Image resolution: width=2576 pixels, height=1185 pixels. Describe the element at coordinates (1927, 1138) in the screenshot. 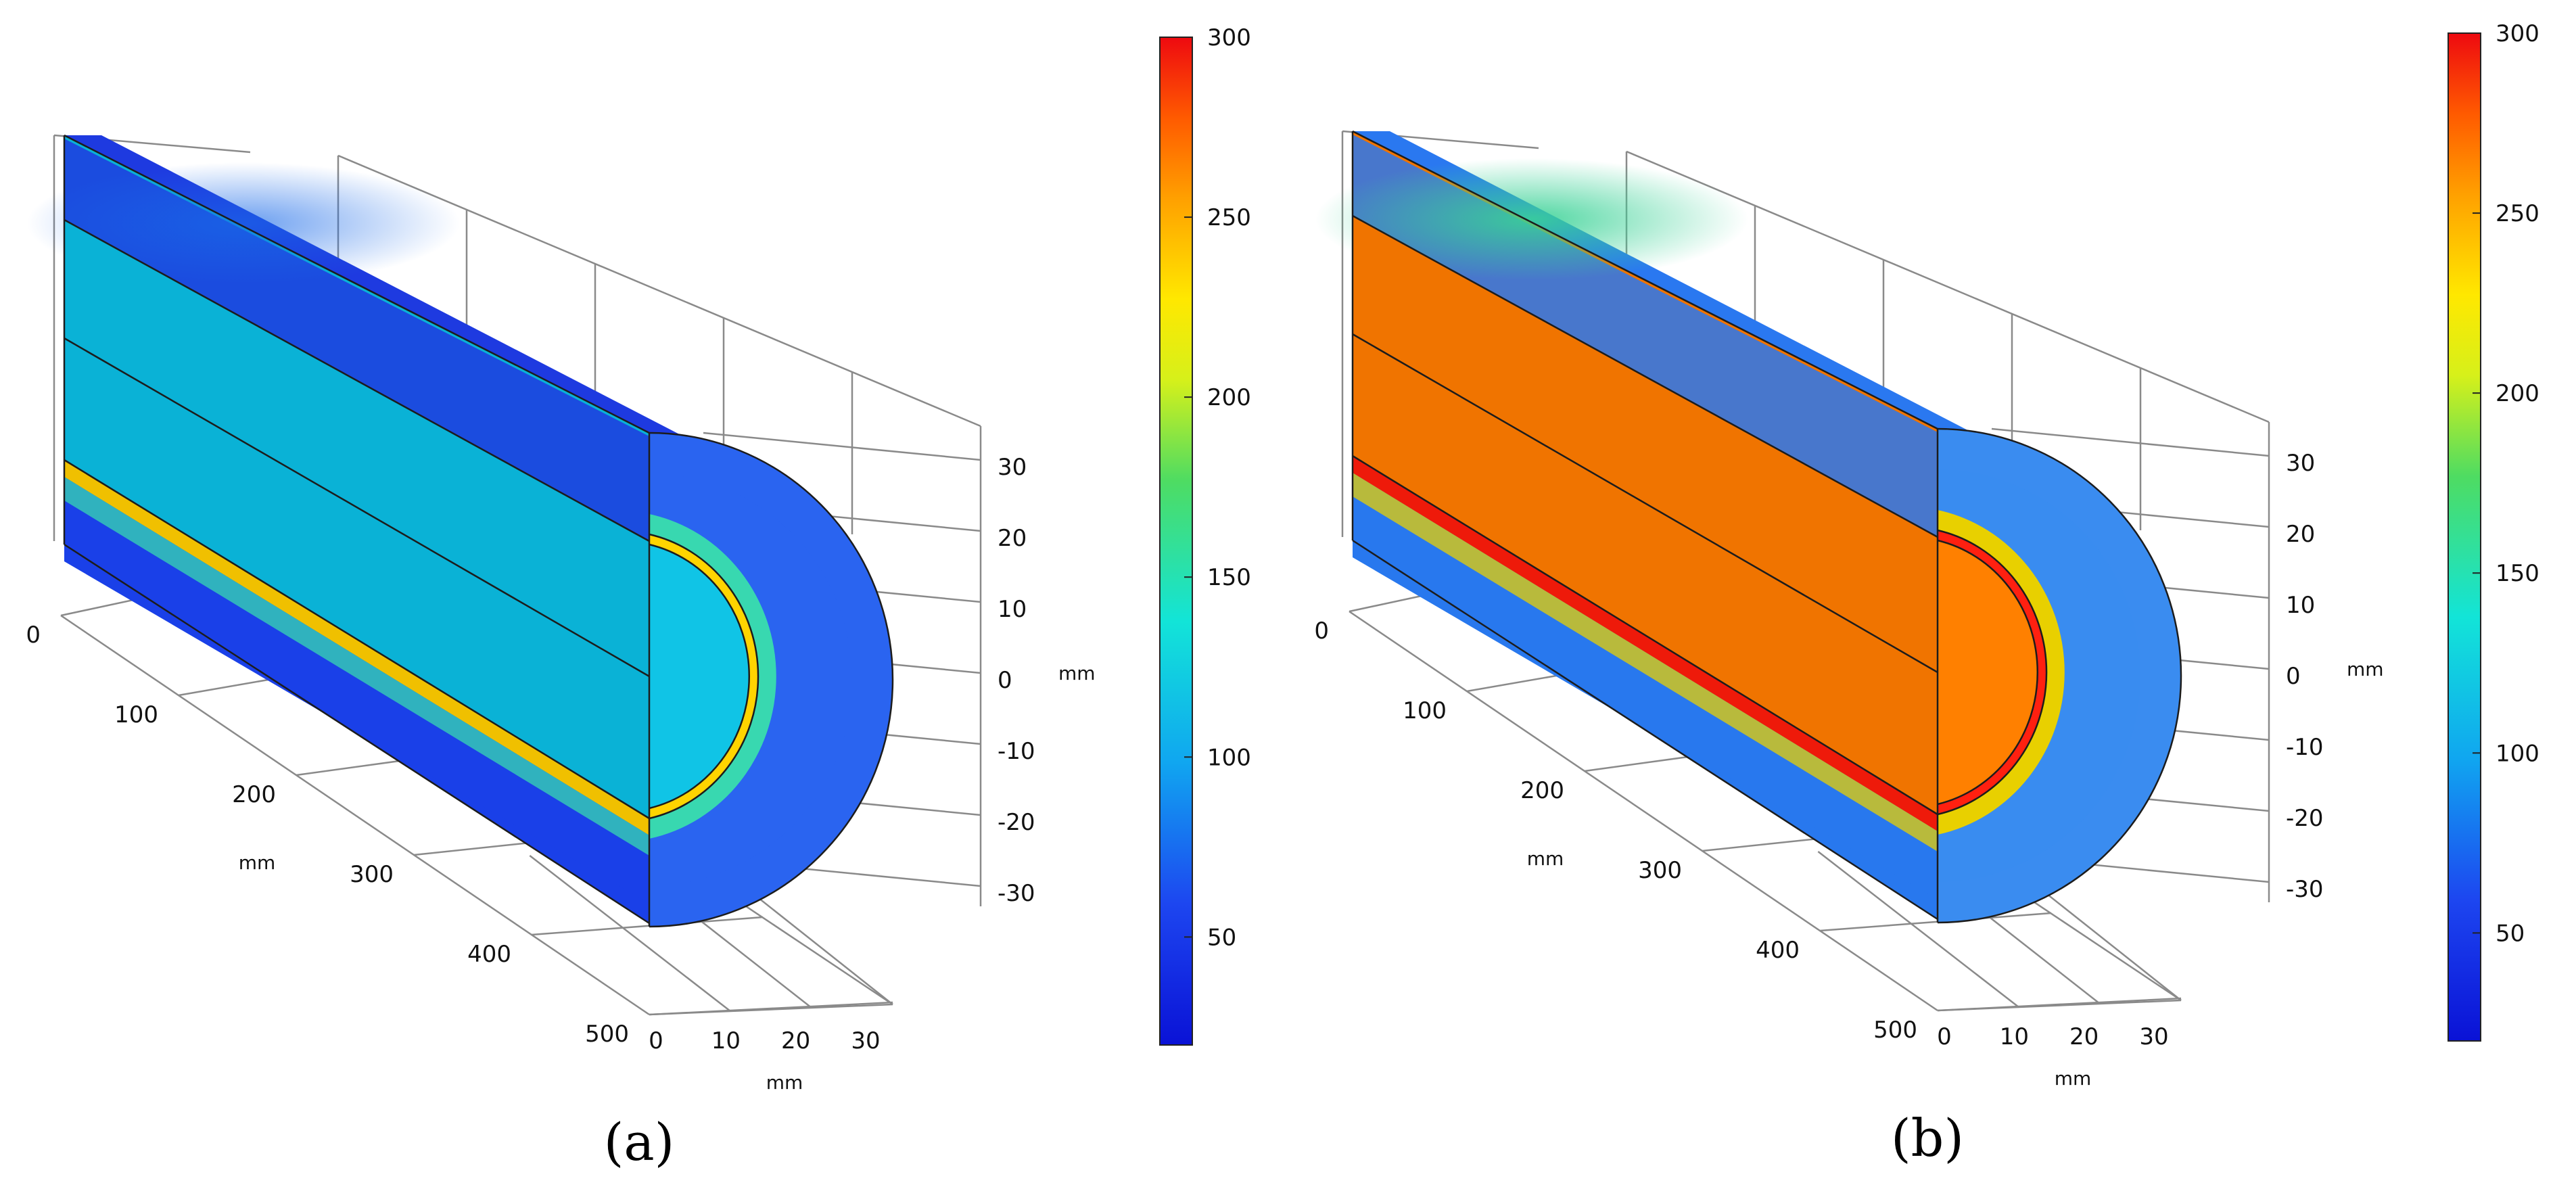

I see `panel-label: (b)` at that location.